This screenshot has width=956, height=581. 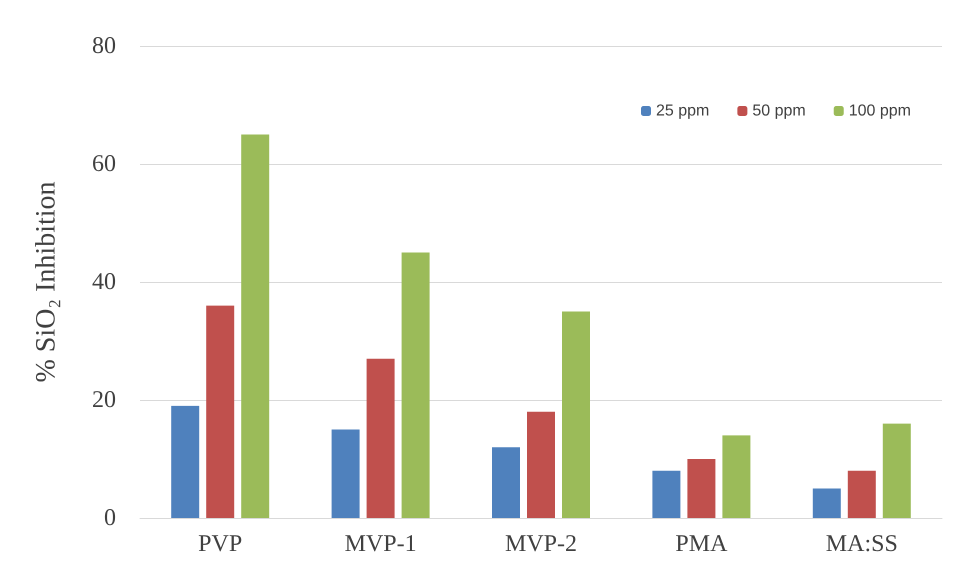 What do you see at coordinates (879, 111) in the screenshot?
I see `legend-label: 100 ppm` at bounding box center [879, 111].